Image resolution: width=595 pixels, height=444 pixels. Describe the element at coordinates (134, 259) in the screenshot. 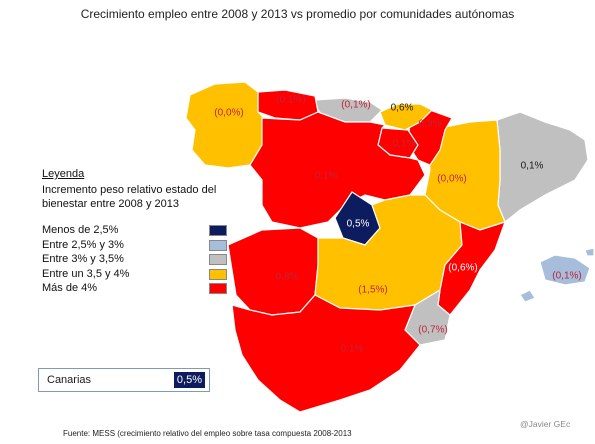

I see `legend-item: Entre 3% y 3,5%` at that location.